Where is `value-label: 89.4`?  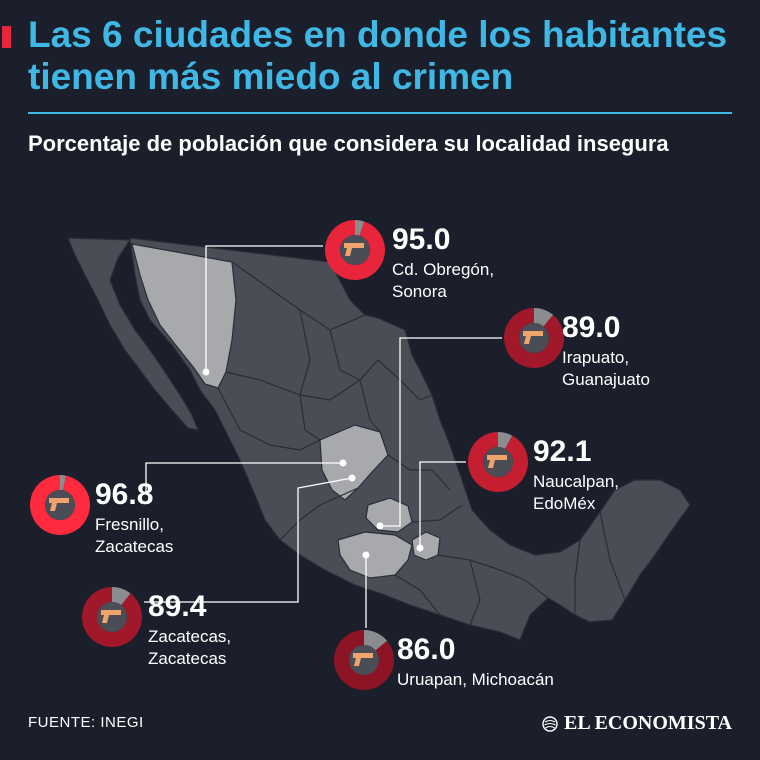
value-label: 89.4 is located at coordinates (177, 606).